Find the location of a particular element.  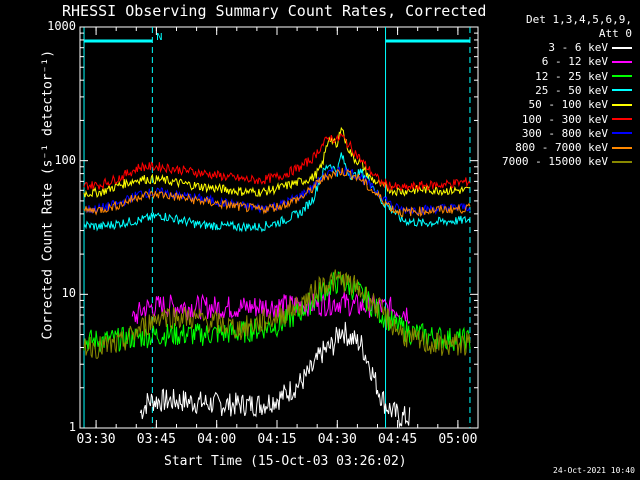

legend-label: 100 - 300 keV is located at coordinates (564, 119).